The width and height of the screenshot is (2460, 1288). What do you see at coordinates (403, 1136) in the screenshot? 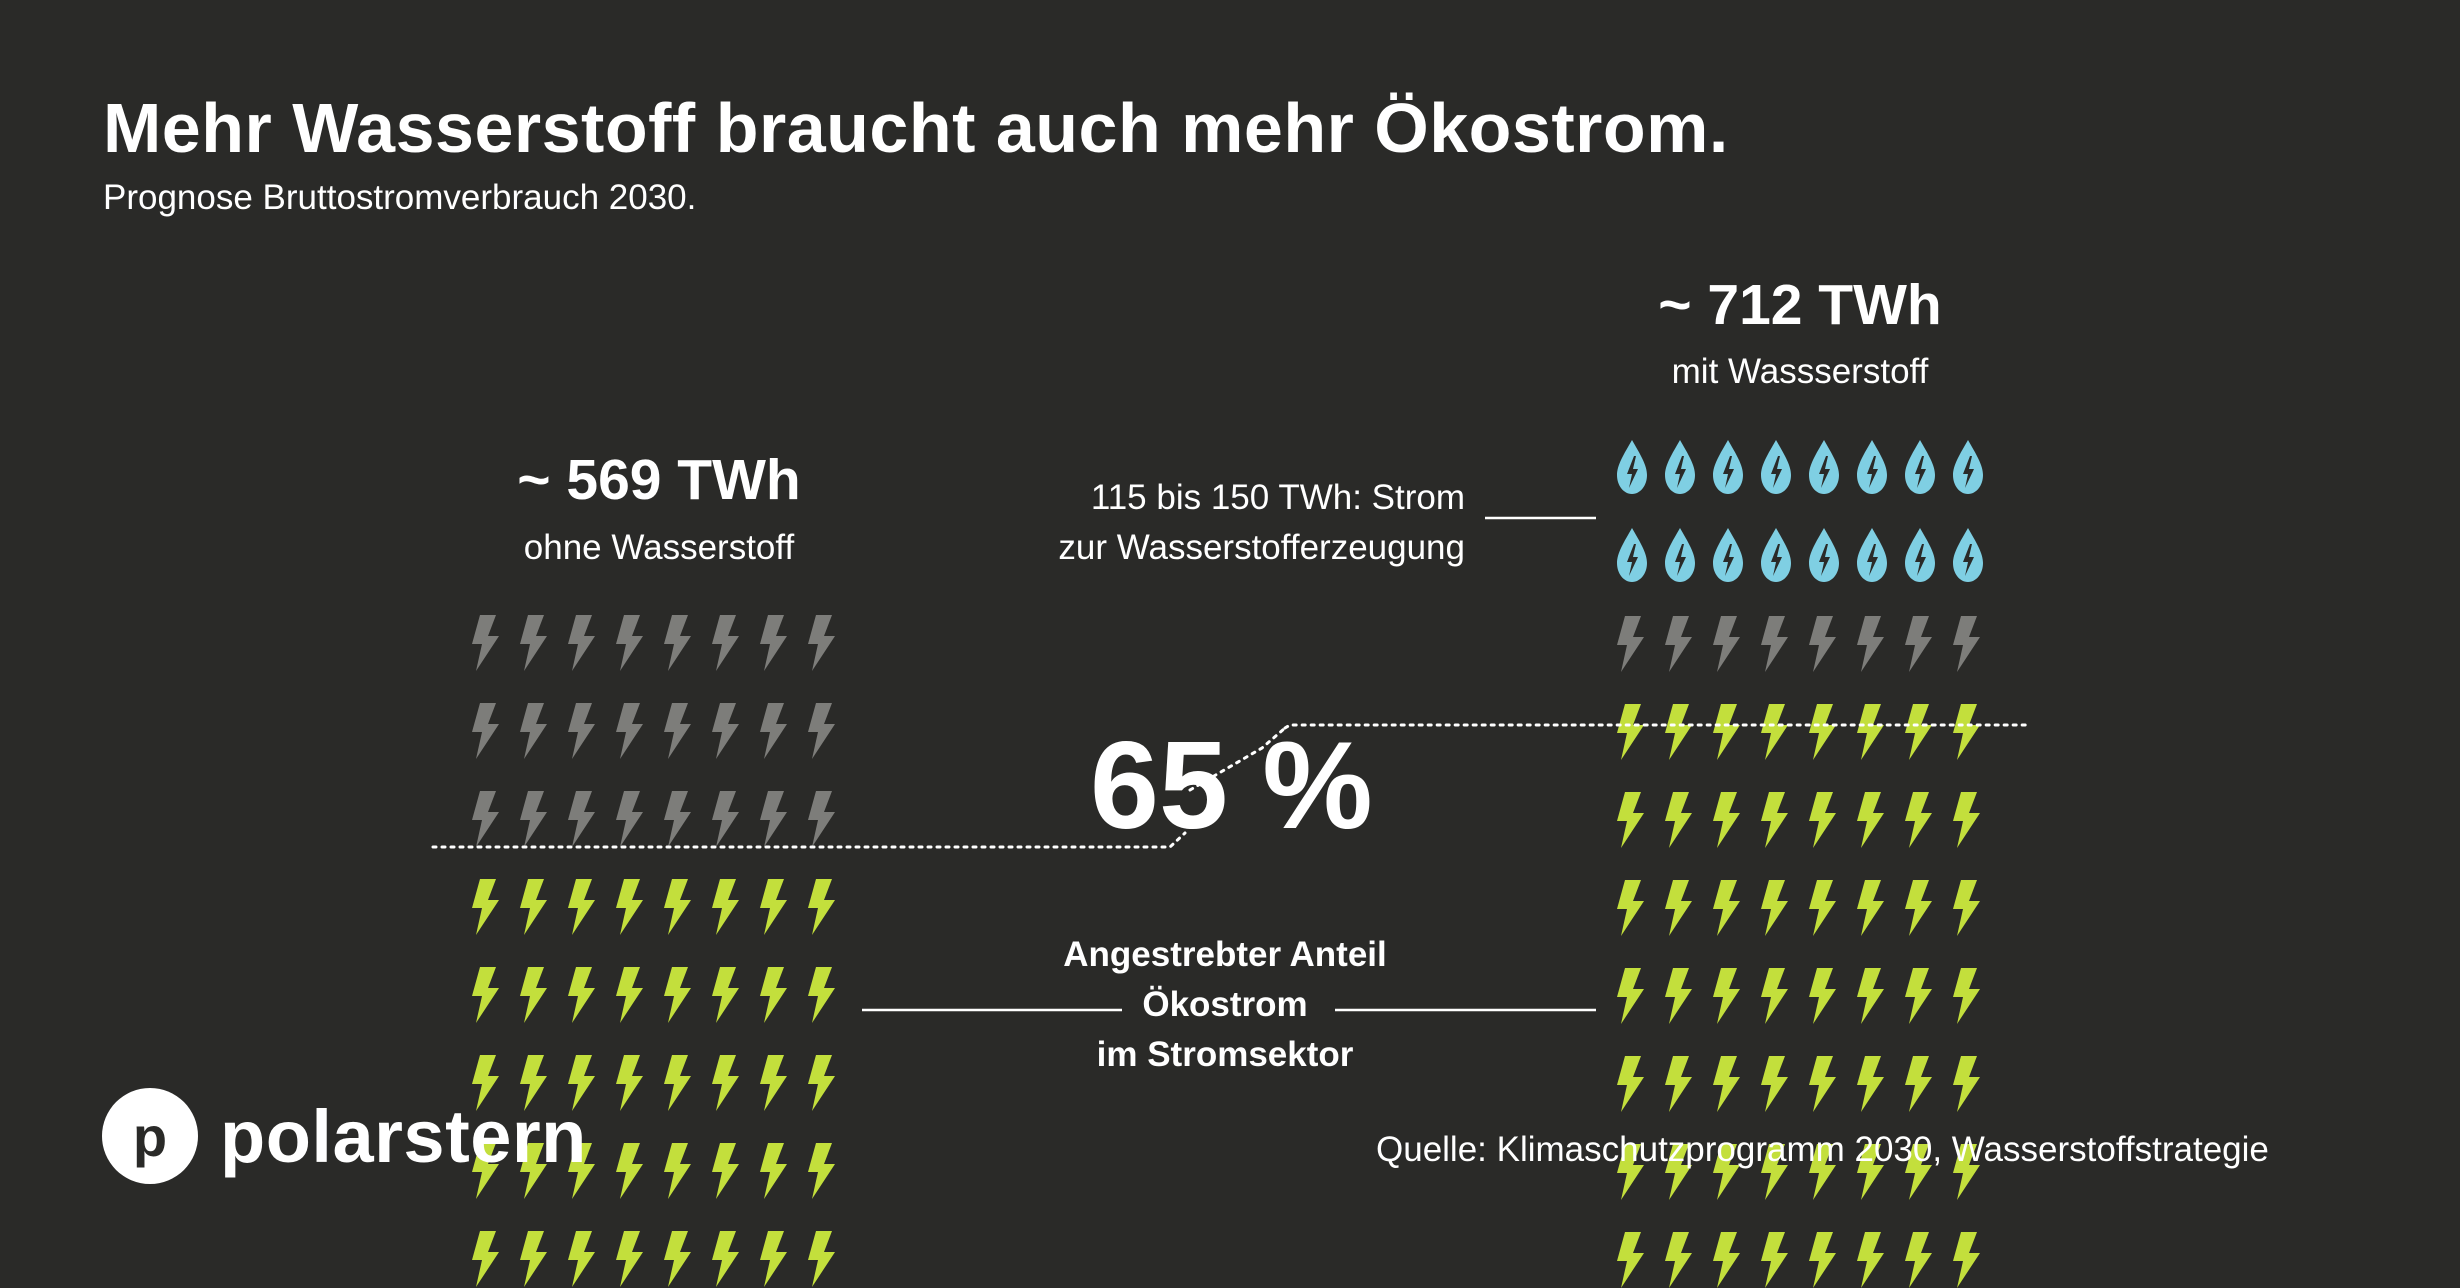
I see `logo-wordmark: polarstern` at bounding box center [403, 1136].